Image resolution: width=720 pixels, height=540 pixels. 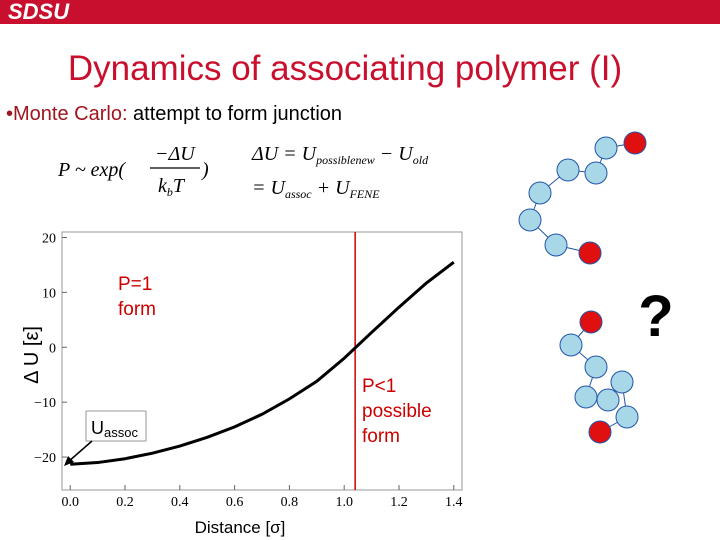 What do you see at coordinates (32, 355) in the screenshot?
I see `y-axis-label: Δ U [ε]` at bounding box center [32, 355].